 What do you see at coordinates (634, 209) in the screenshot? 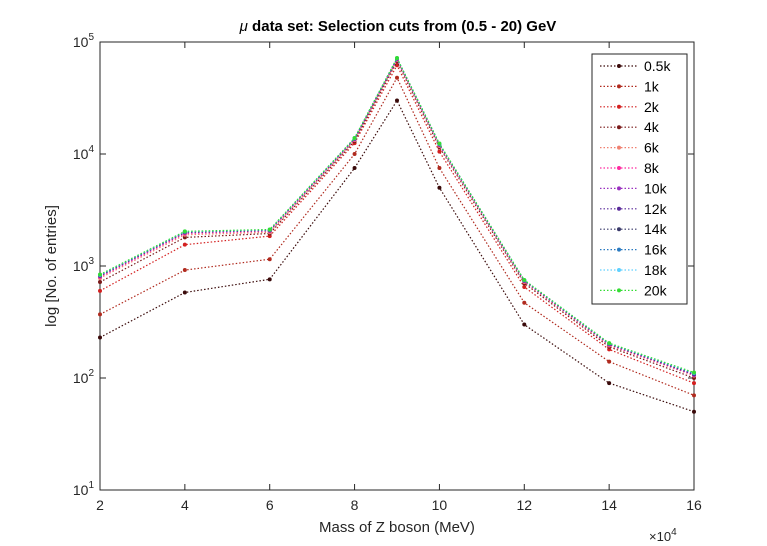
I see `legend-entry: 12k` at bounding box center [634, 209].